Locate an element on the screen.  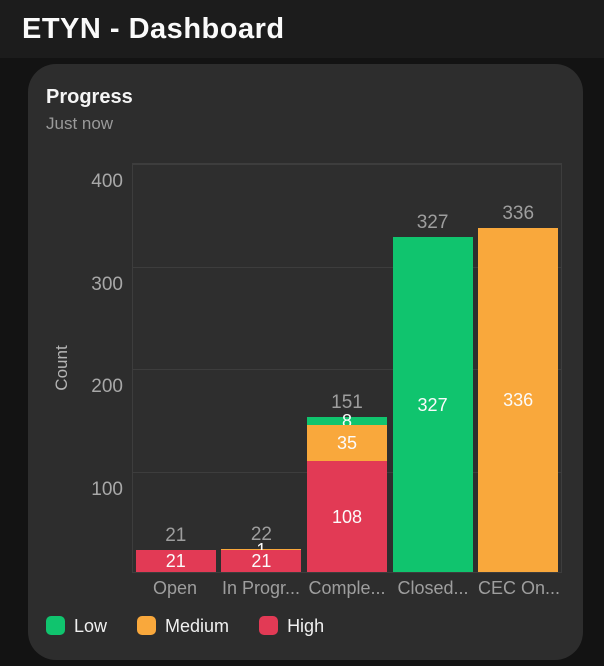
bar-column-closed: 327 327 is located at coordinates (433, 368).